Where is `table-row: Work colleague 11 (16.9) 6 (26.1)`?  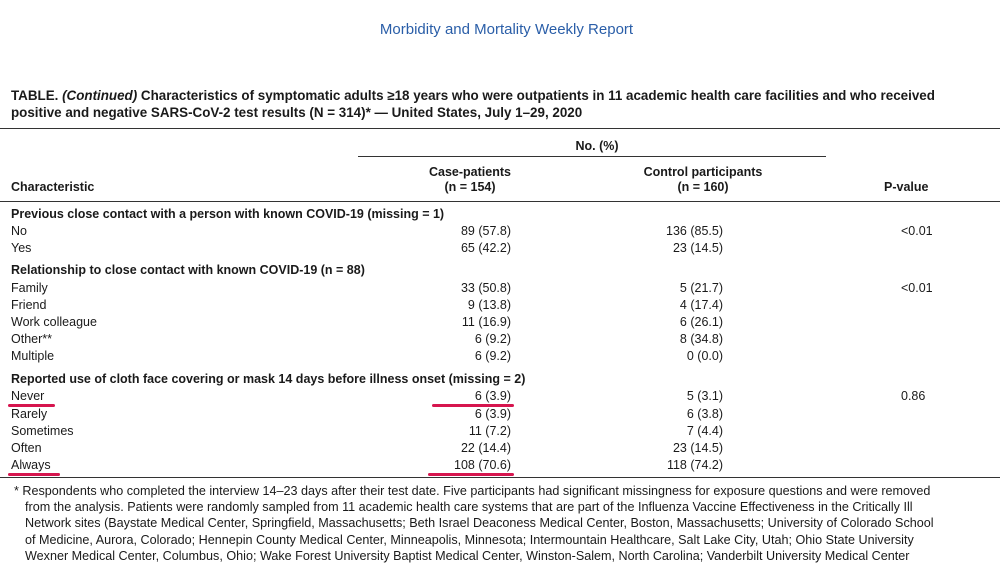 table-row: Work colleague 11 (16.9) 6 (26.1) is located at coordinates (505, 322).